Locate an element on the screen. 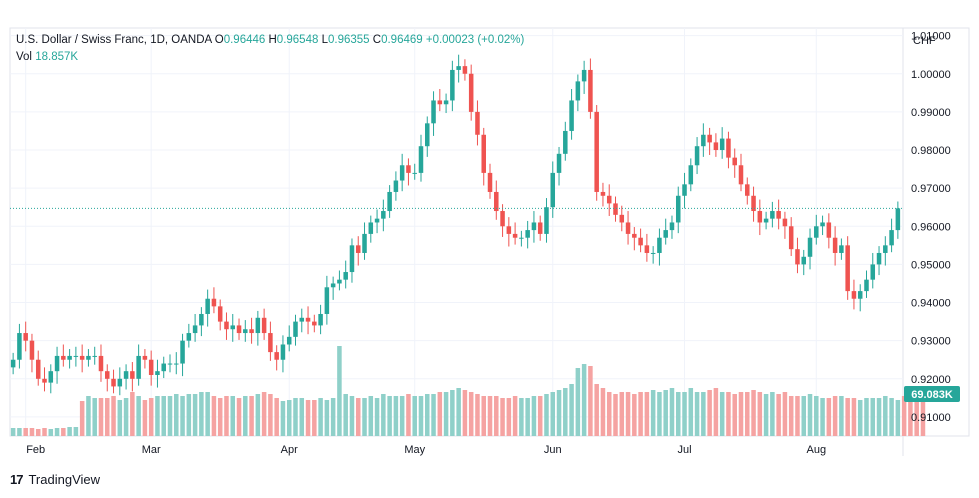  symbol-title: U.S. Dollar / Swiss Franc, 1D, OANDA is located at coordinates (114, 40).